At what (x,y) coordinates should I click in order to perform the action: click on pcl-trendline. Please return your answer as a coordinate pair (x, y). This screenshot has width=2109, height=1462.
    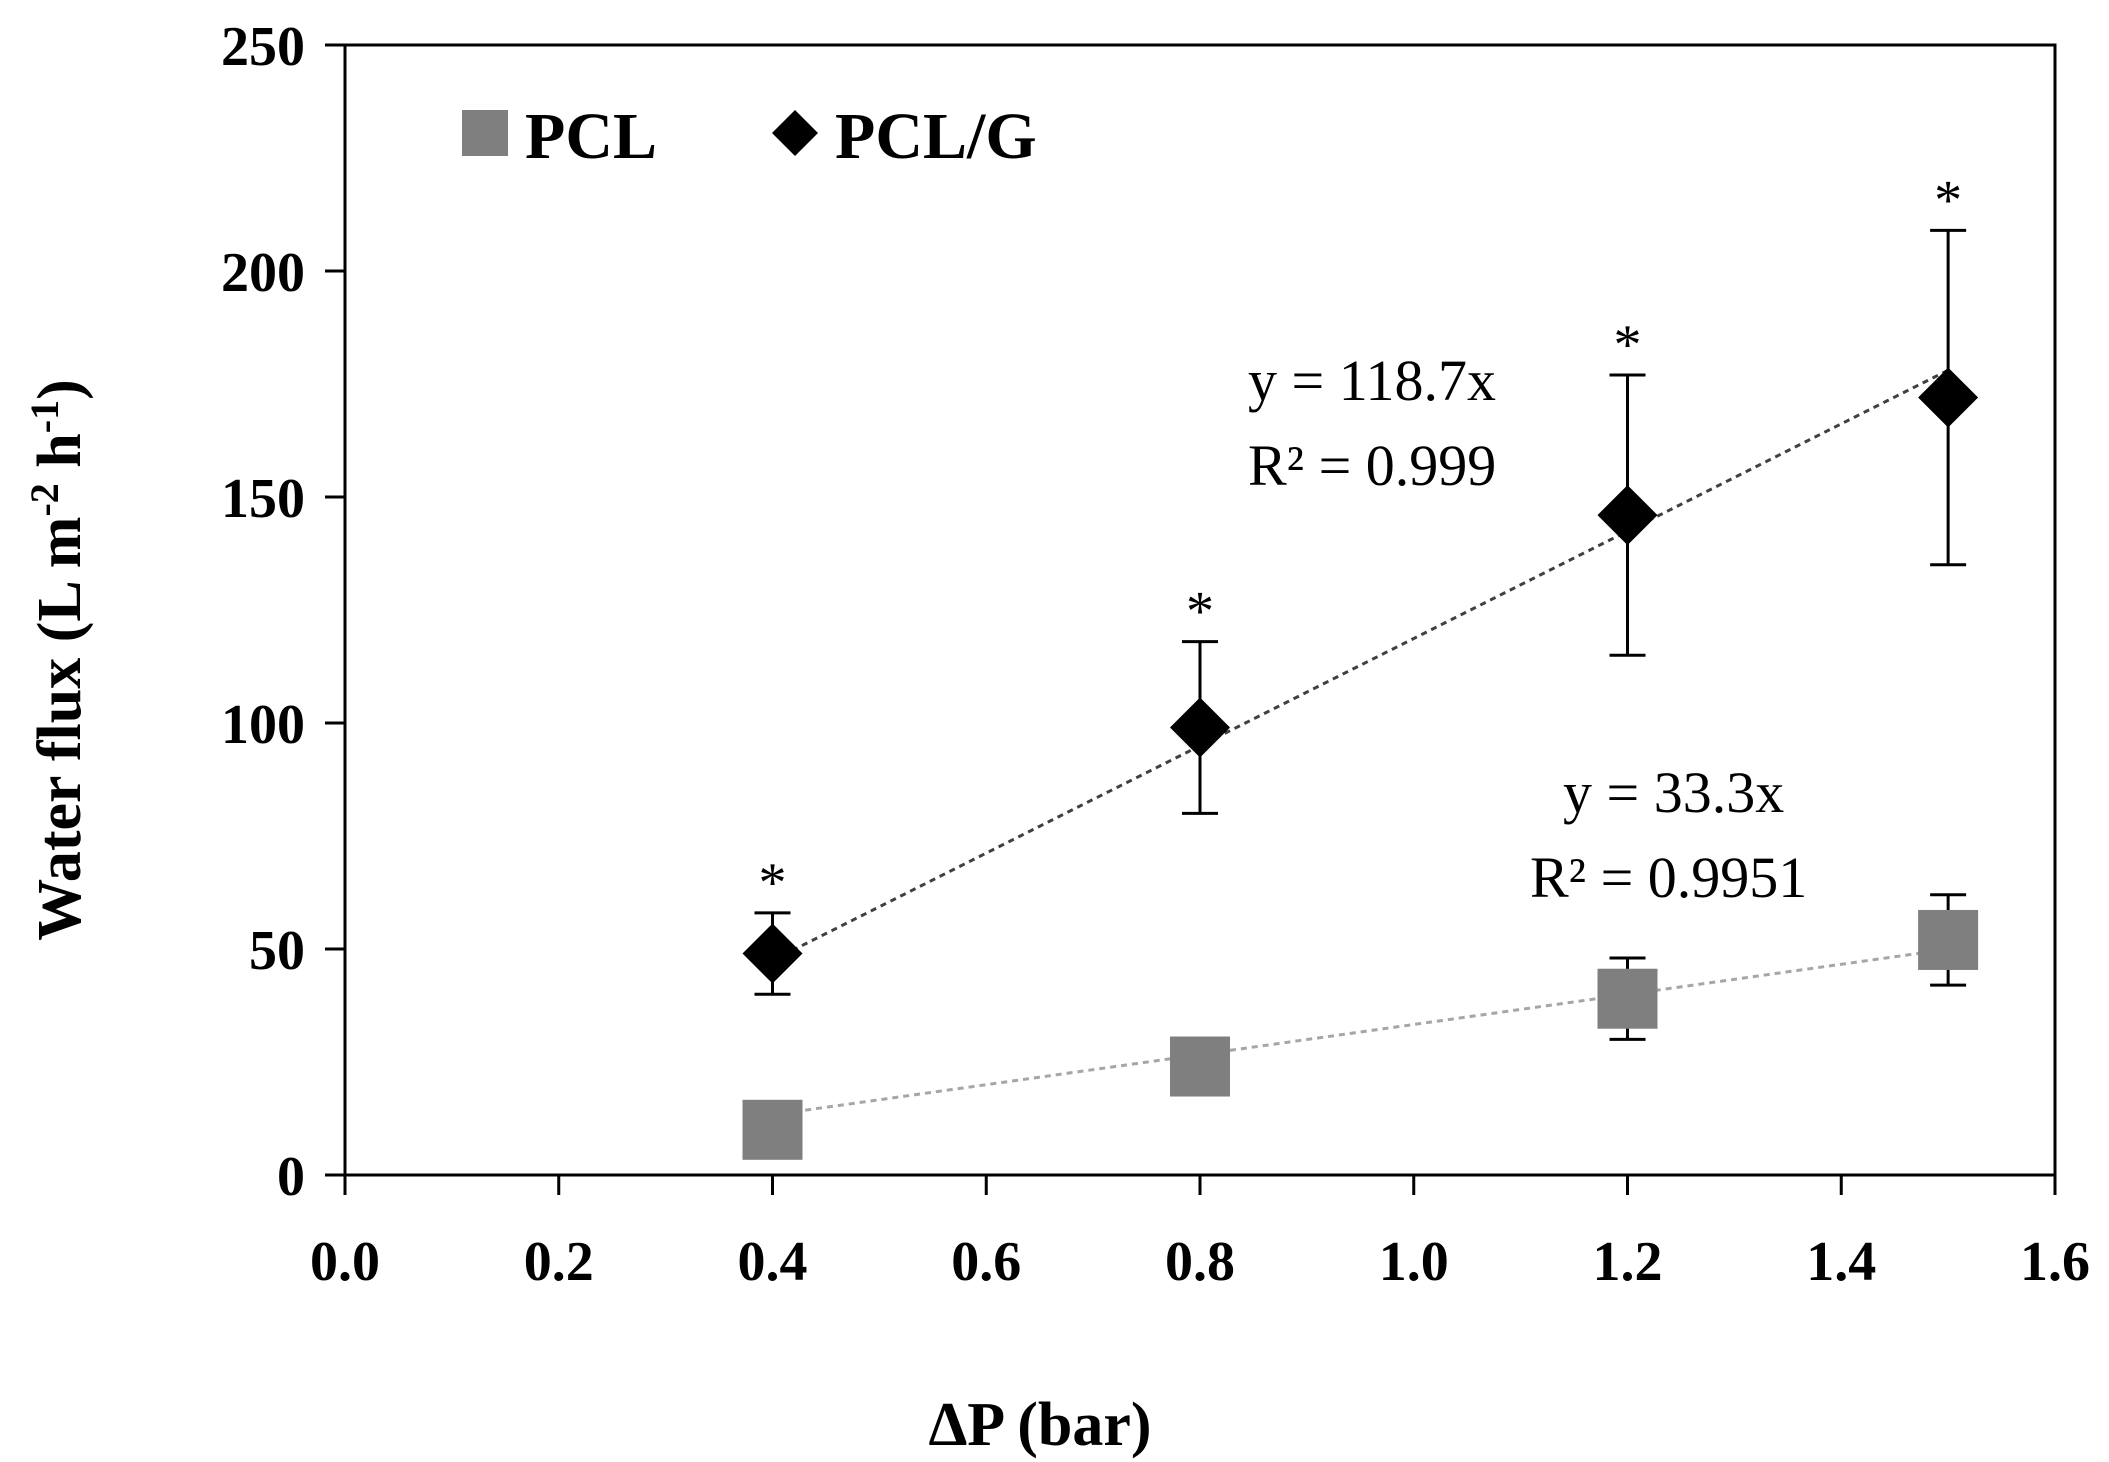
    Looking at the image, I should click on (1360, 1032).